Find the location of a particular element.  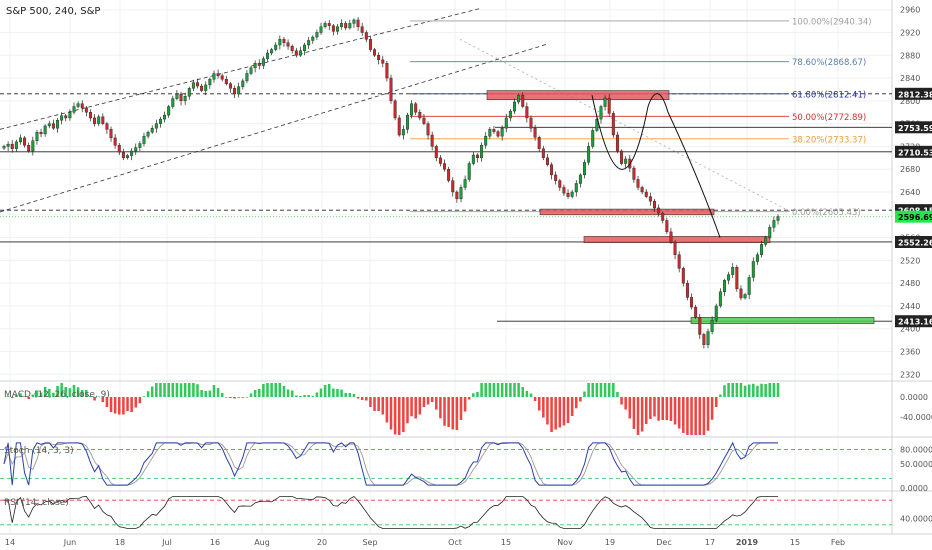

price-tag is located at coordinates (913, 241).